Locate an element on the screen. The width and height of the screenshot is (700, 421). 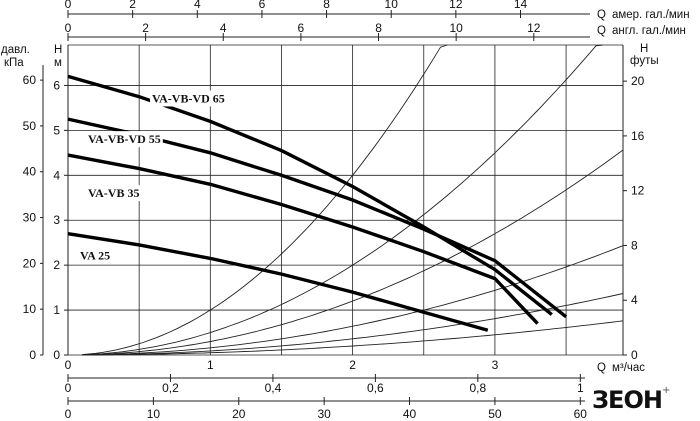
curve-label: VA-VB-VD 65 is located at coordinates (188, 98).